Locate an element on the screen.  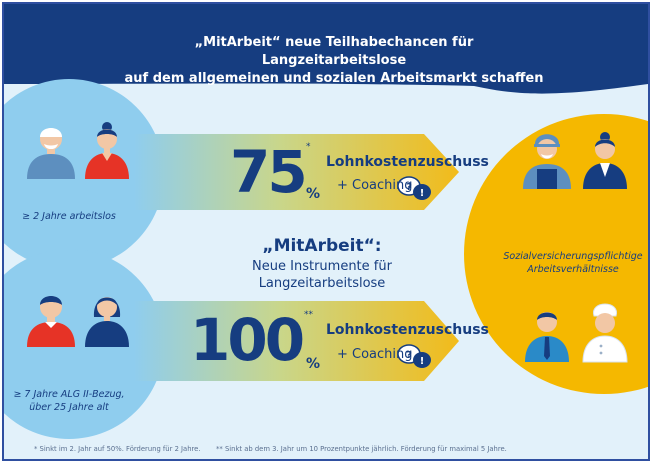
arrow-bottom is located at coordinates (296, 341).